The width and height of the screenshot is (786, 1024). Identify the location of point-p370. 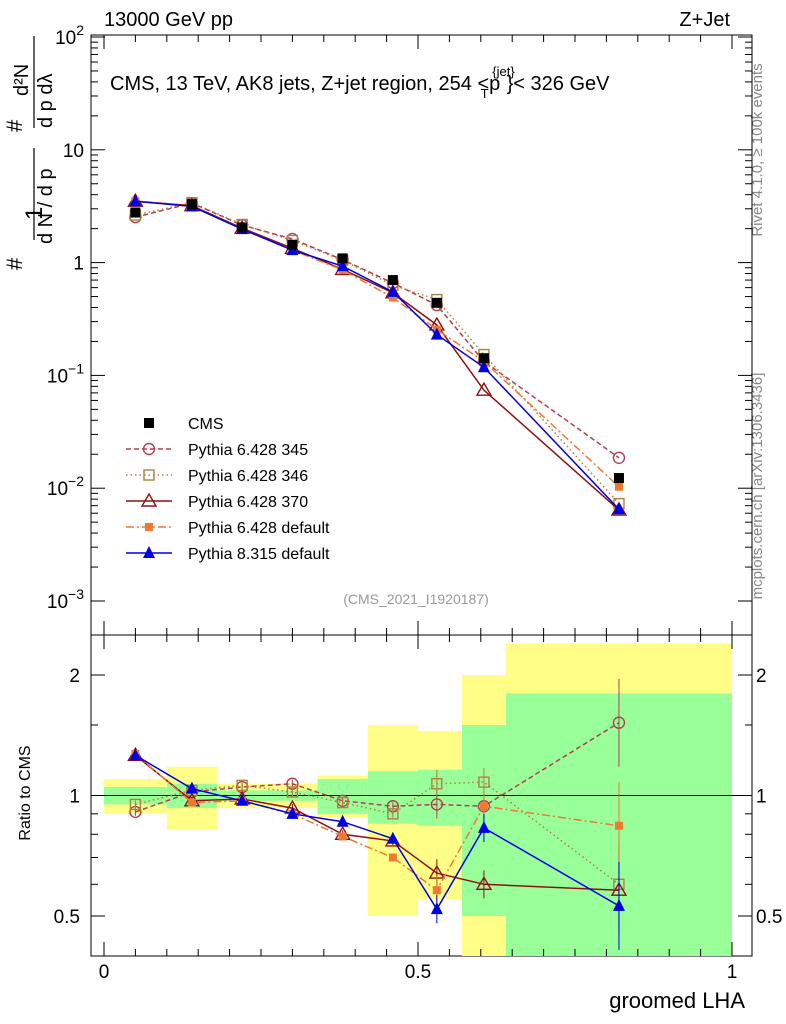
(619, 508).